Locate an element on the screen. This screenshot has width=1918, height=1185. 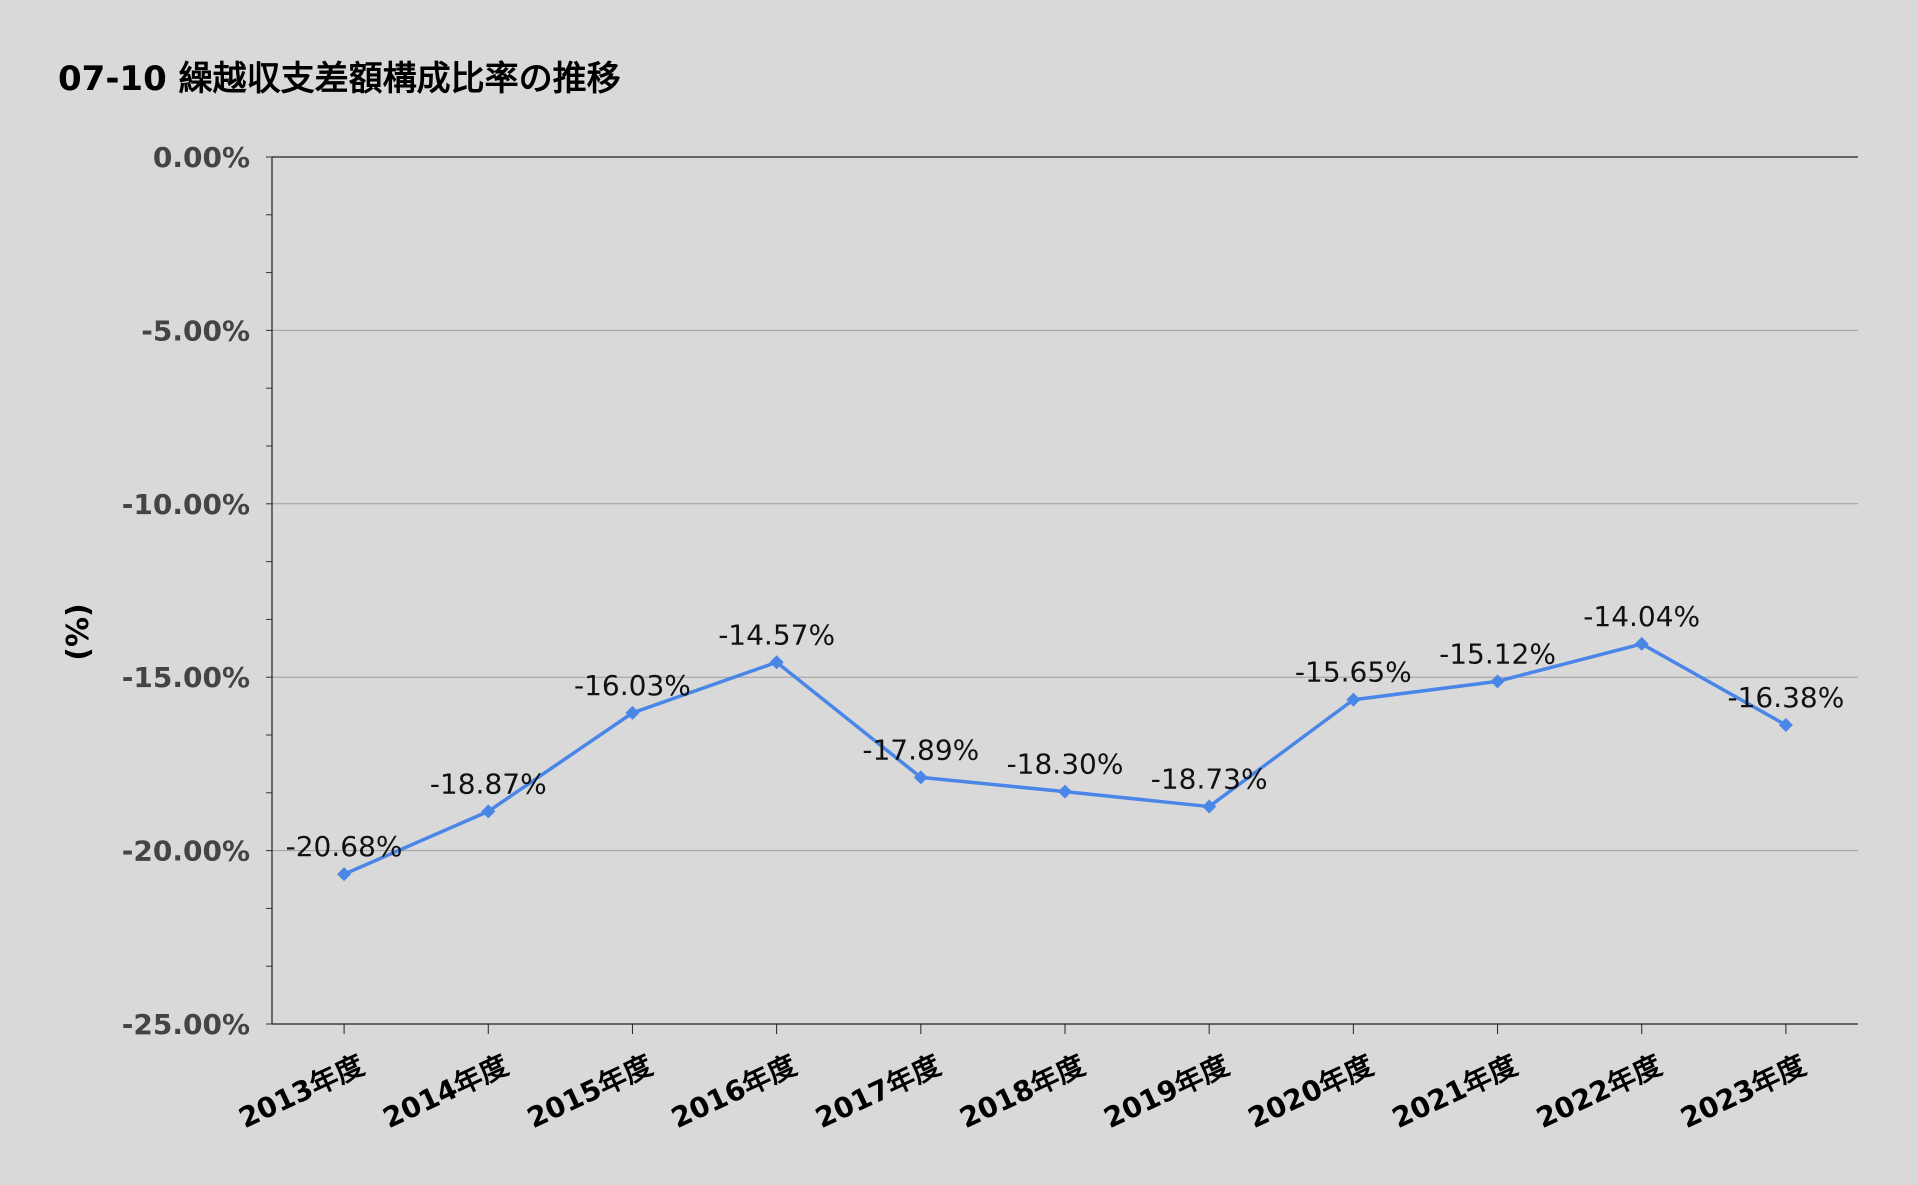
data-label: -14.57% is located at coordinates (776, 634).